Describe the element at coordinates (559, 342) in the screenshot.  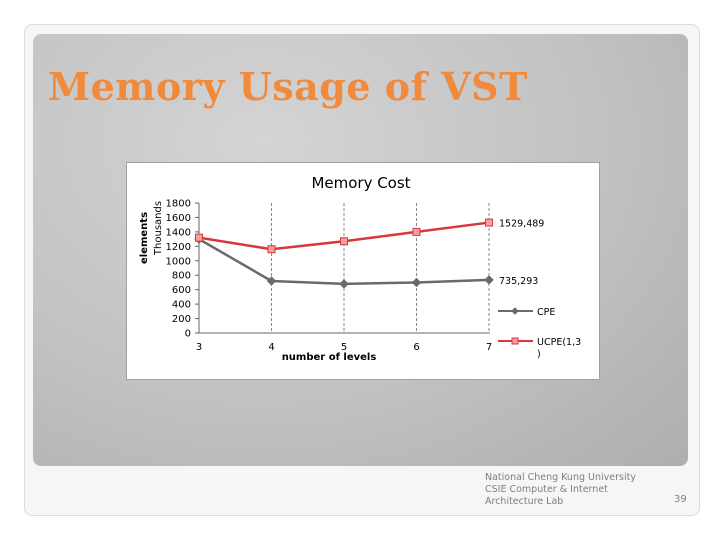
I see `legend-label: UCPE(1,3` at that location.